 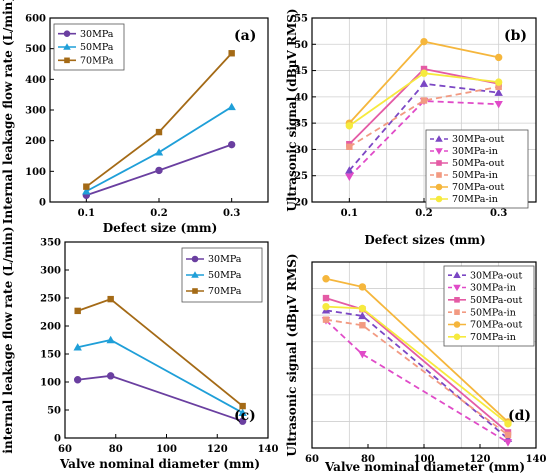 I want to click on x-tick-label: 120, so click(x=217, y=449).